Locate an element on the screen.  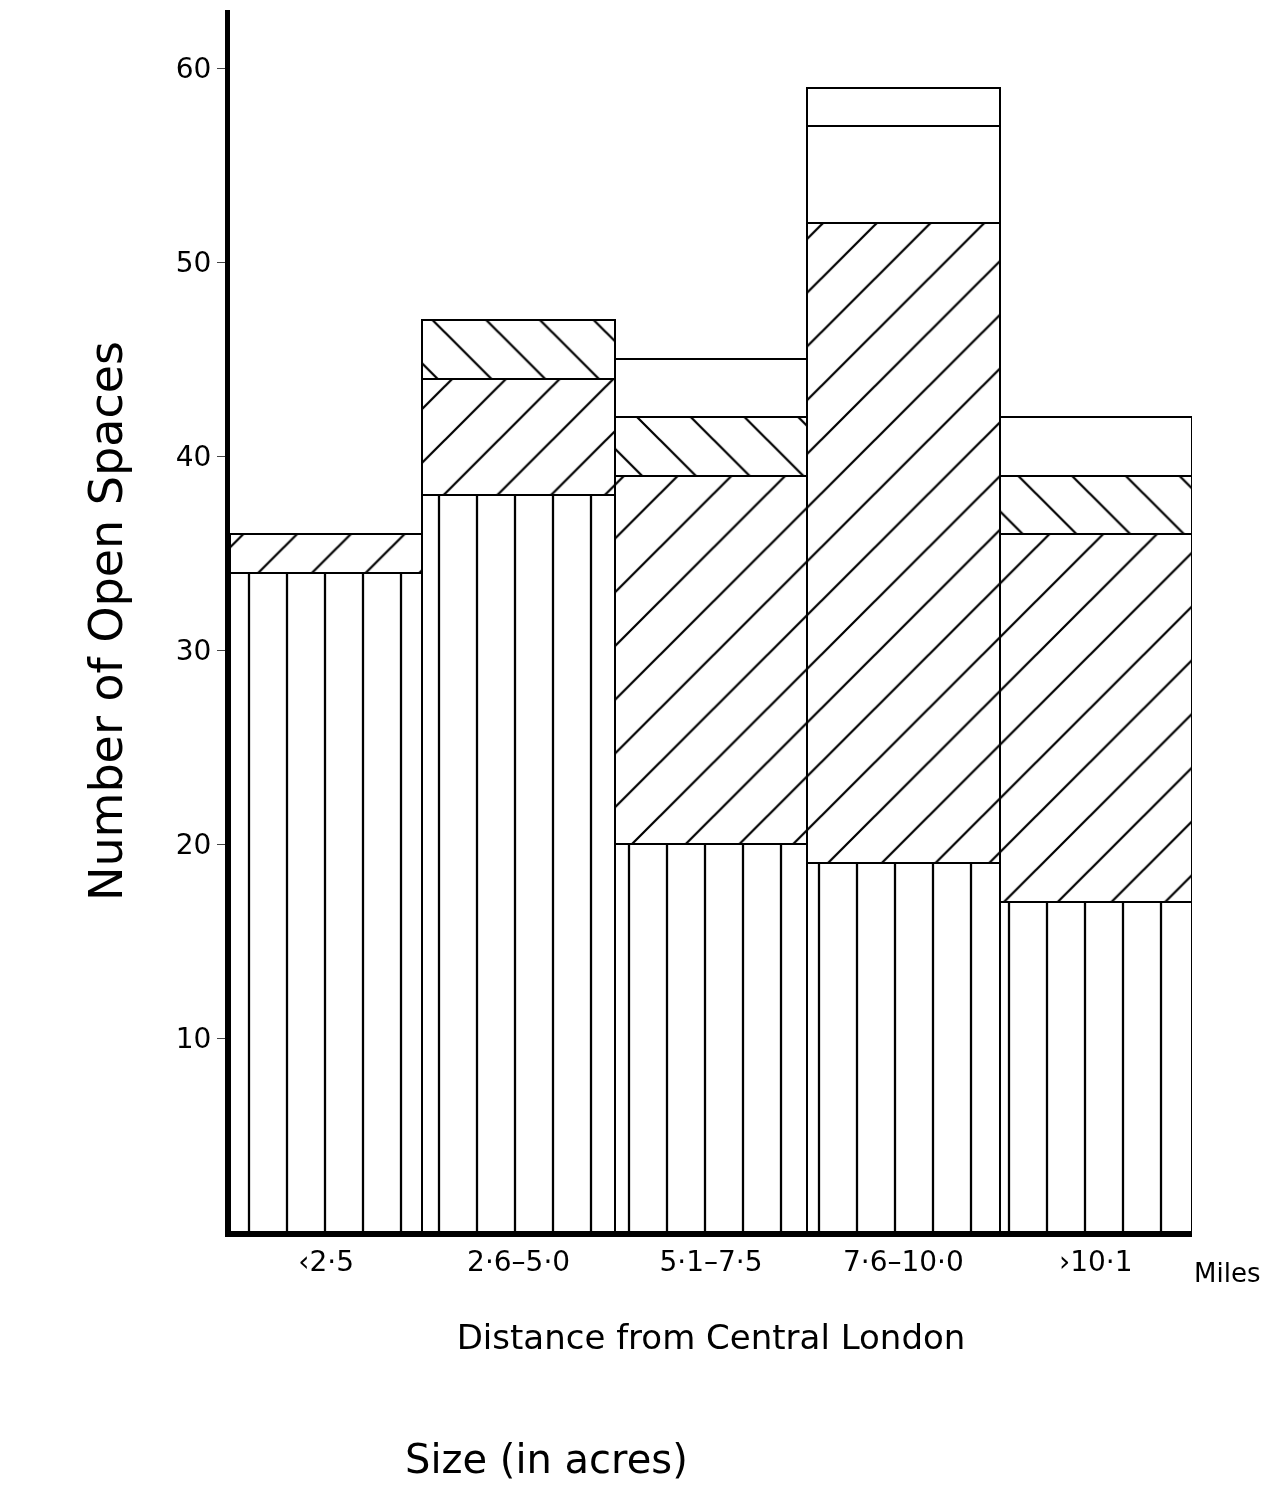
x-axis-title: Distance from Central London is located at coordinates (711, 1336).